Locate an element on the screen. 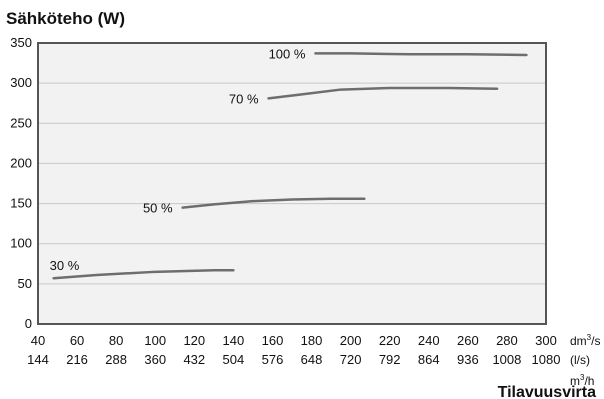 The height and width of the screenshot is (399, 604). x-axis-title: Tilavuusvirta is located at coordinates (547, 391).